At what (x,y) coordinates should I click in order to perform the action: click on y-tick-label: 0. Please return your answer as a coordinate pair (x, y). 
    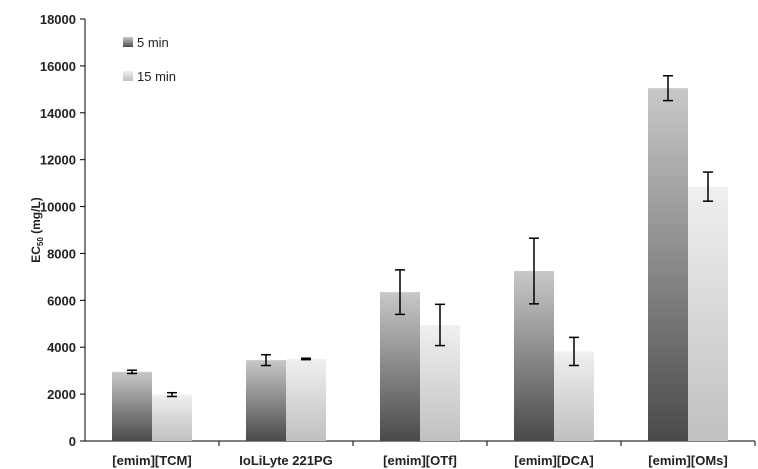
    Looking at the image, I should click on (72, 441).